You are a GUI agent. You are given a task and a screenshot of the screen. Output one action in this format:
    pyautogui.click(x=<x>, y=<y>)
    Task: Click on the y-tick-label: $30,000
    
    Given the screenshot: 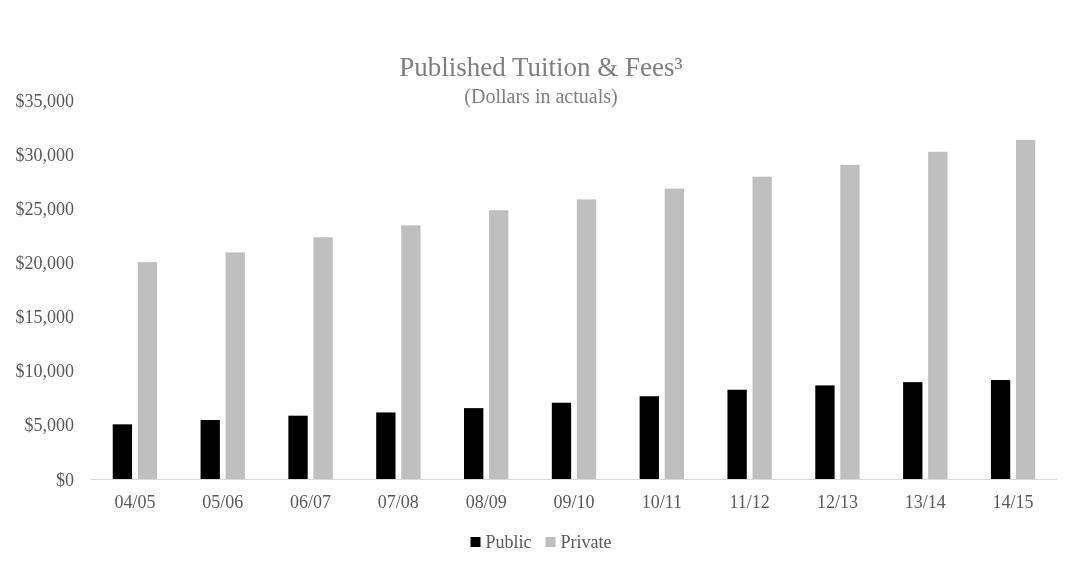 What is the action you would take?
    pyautogui.click(x=44, y=155)
    